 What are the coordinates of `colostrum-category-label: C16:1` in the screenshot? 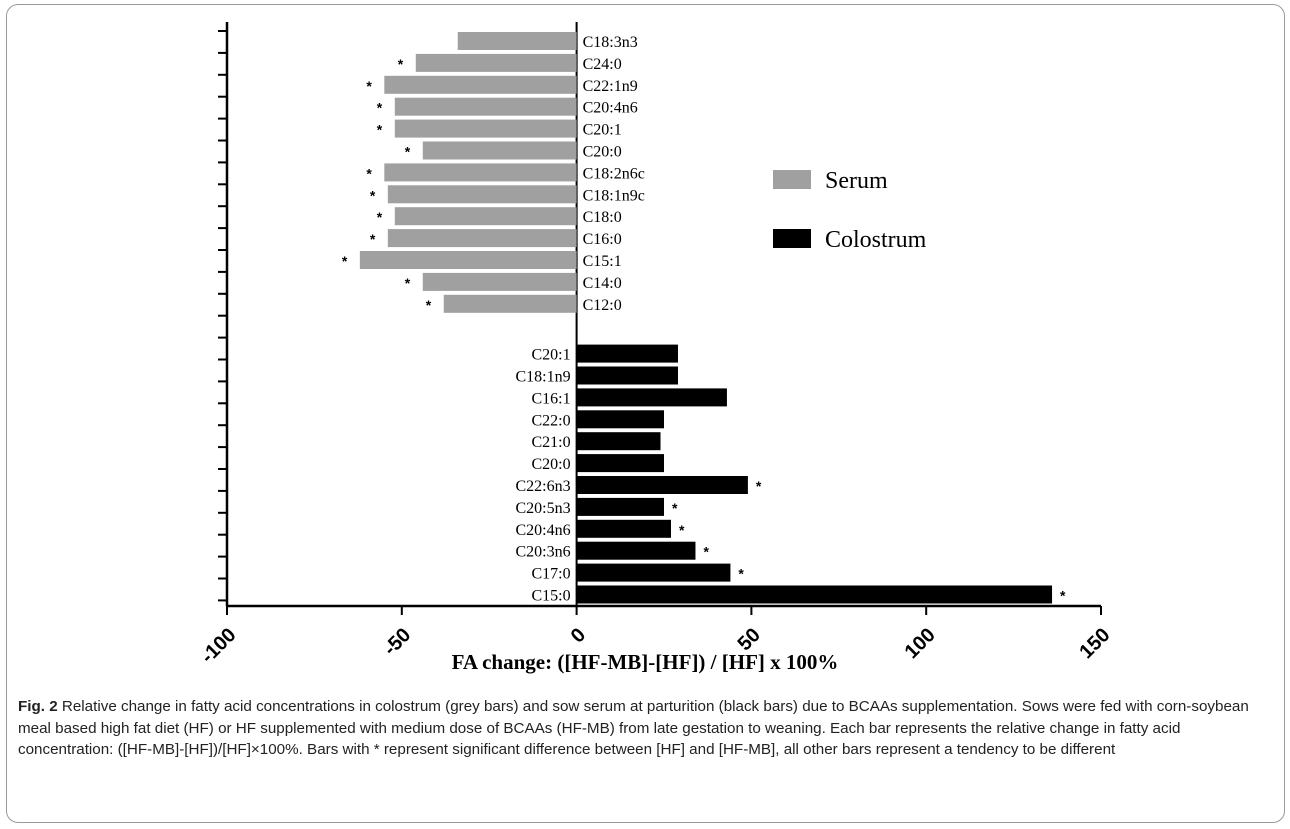 It's located at (550, 398).